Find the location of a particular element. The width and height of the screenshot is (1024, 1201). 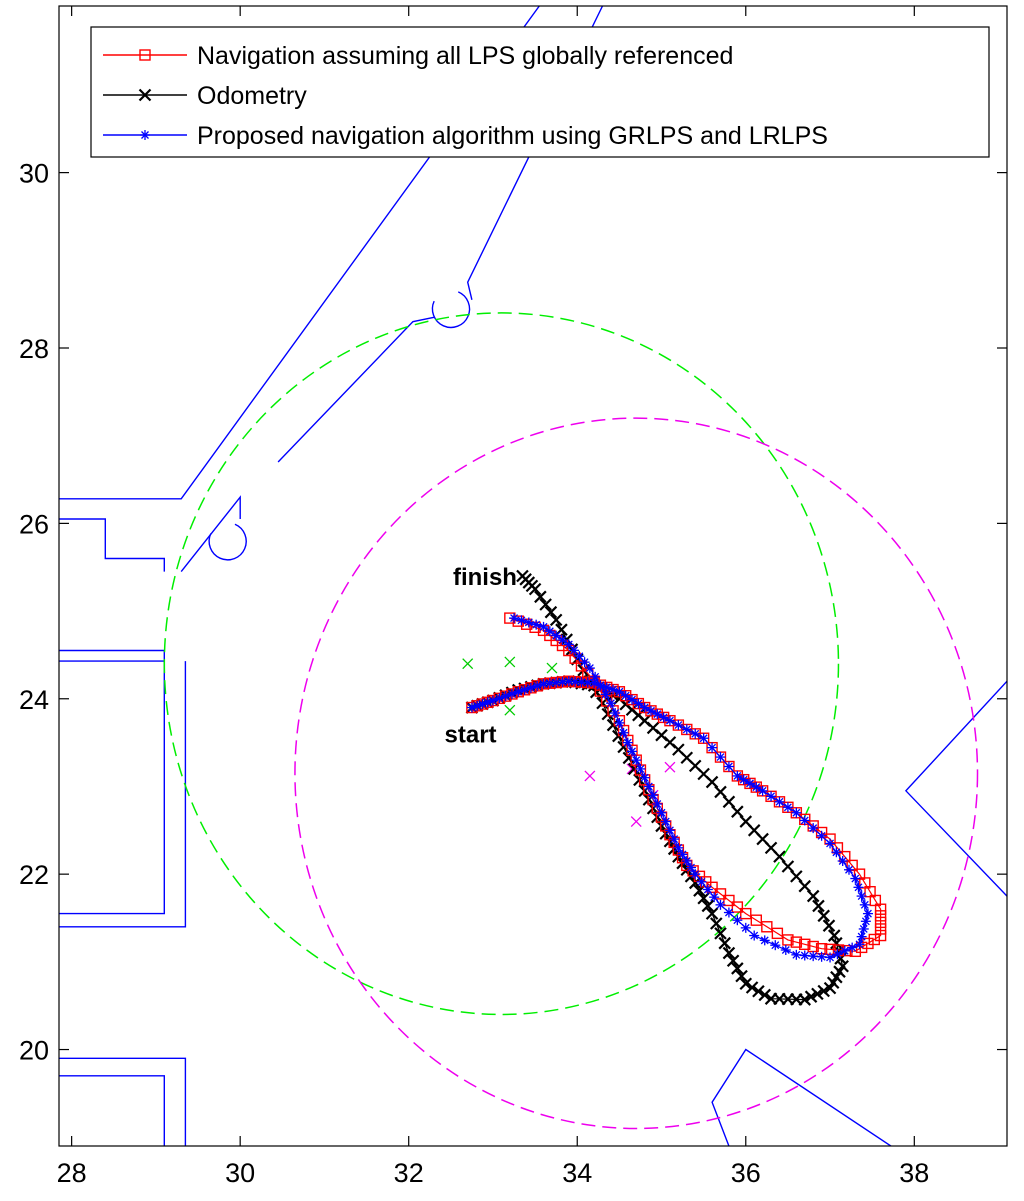

y-tick-label: 26 is located at coordinates (34, 524).